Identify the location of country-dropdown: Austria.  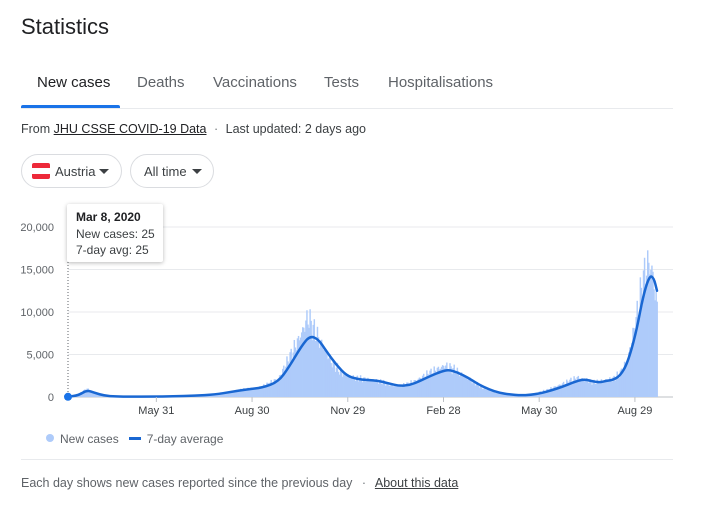
(71, 171).